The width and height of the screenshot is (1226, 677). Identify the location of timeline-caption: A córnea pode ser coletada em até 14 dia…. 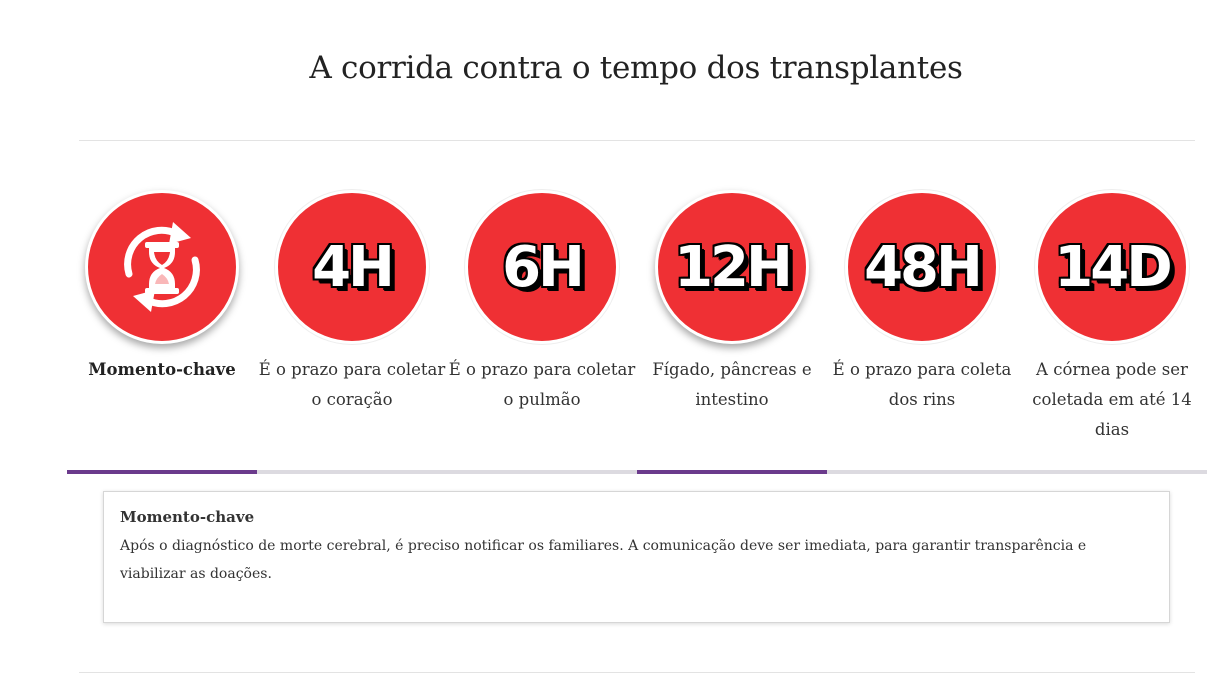
(1112, 399).